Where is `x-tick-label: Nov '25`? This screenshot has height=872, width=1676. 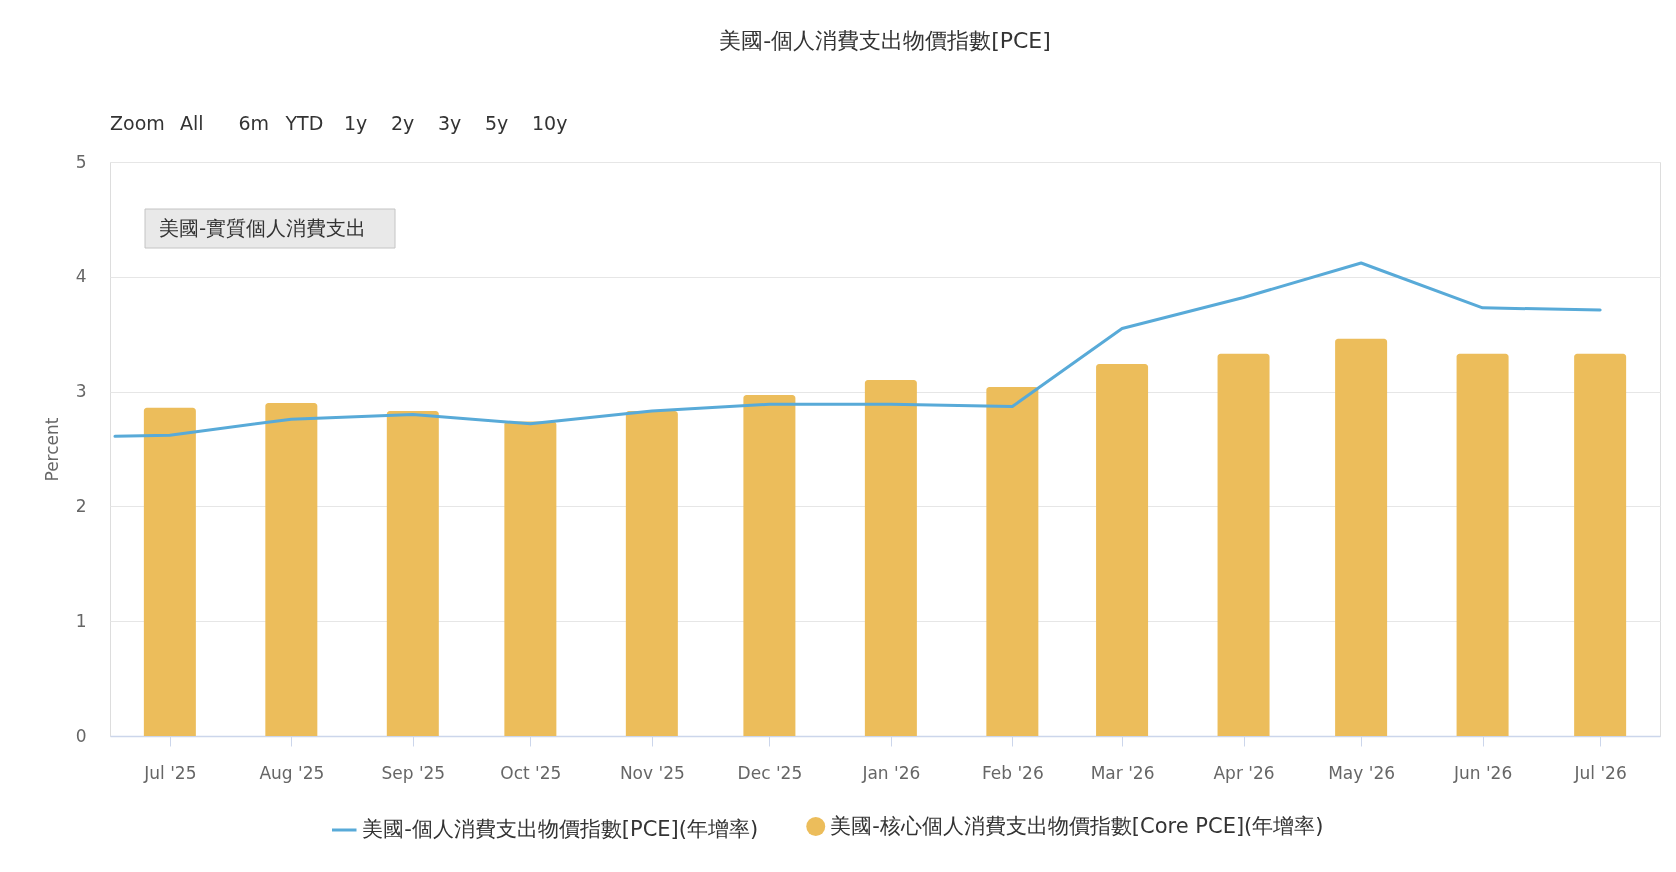 x-tick-label: Nov '25 is located at coordinates (652, 772).